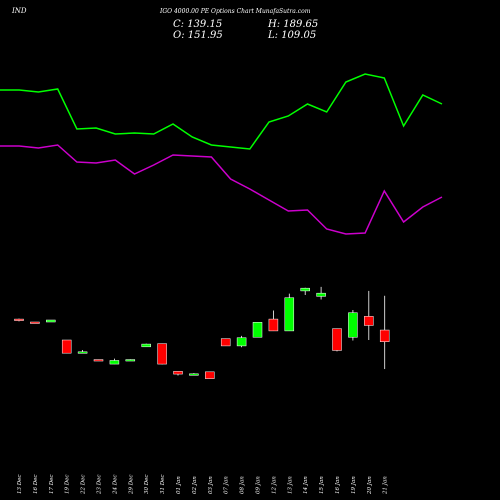  I want to click on x-tick-label: 01 Jan, so click(179, 485).